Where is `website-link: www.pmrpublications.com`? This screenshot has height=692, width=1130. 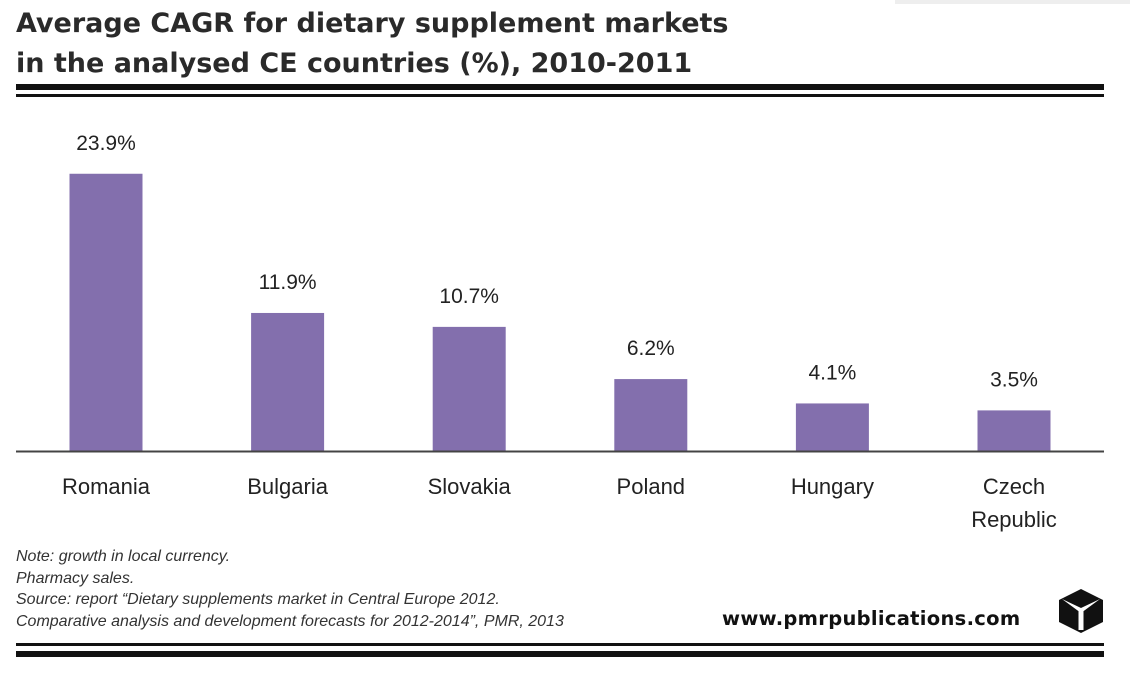
website-link: www.pmrpublications.com is located at coordinates (871, 618).